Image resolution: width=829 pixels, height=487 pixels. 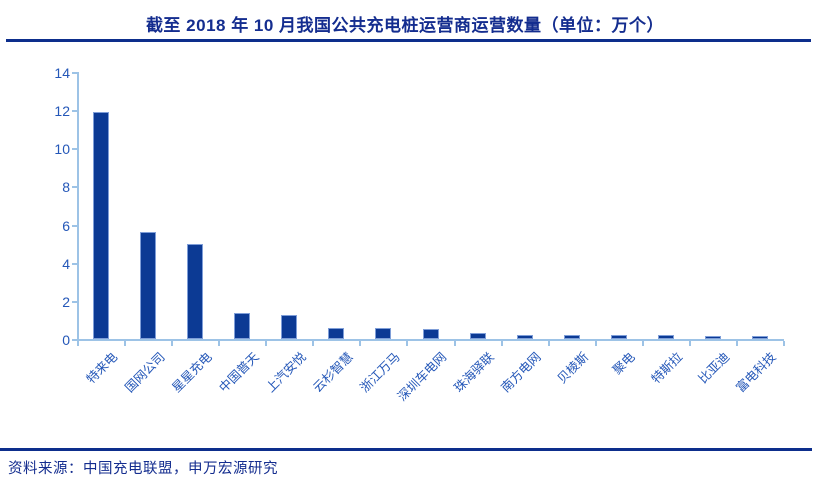 What do you see at coordinates (624, 363) in the screenshot?
I see `x-category-label: 聚电` at bounding box center [624, 363].